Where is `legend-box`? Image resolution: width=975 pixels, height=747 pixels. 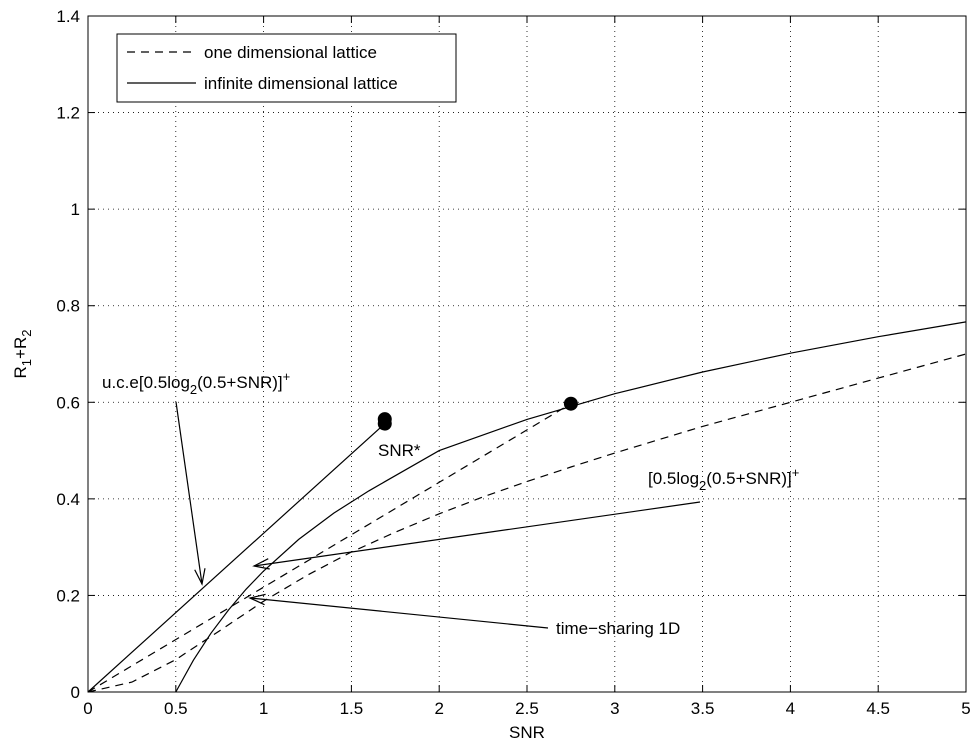
legend-box is located at coordinates (286, 68).